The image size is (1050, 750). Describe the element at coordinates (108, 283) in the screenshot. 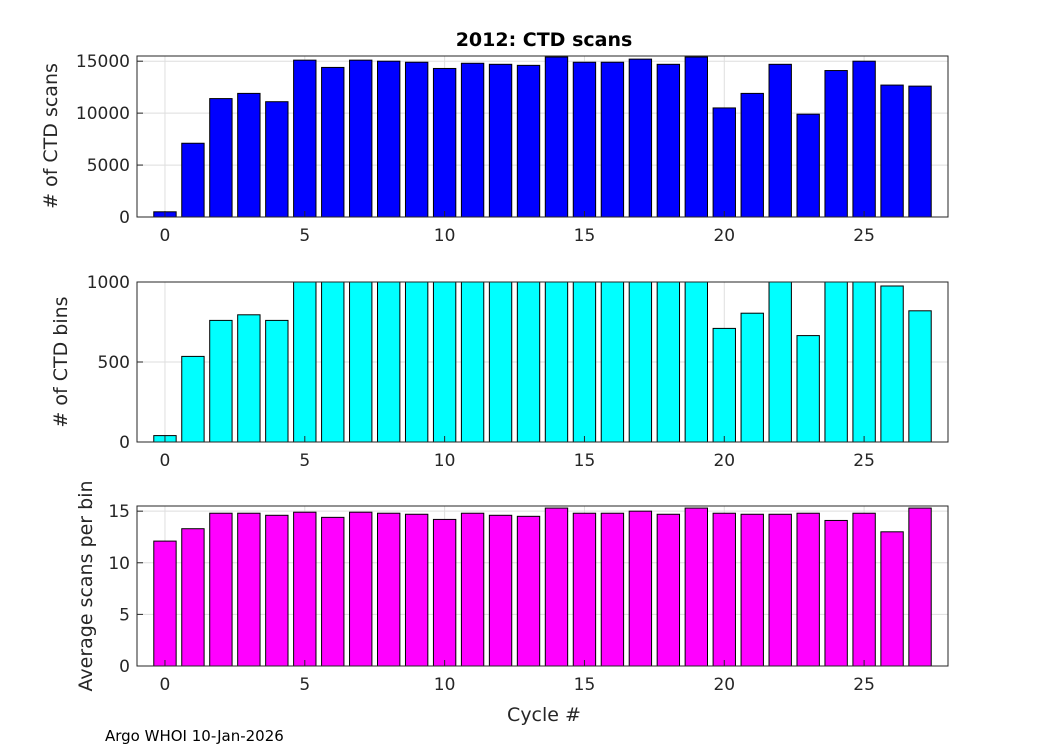

I see `ctd-bins-ytick-label: 1000` at that location.